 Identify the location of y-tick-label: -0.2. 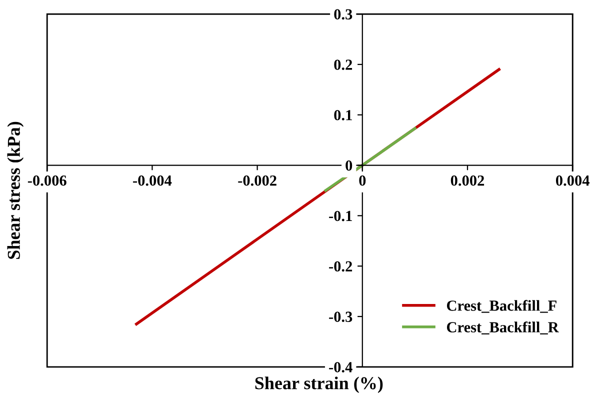
(340, 266).